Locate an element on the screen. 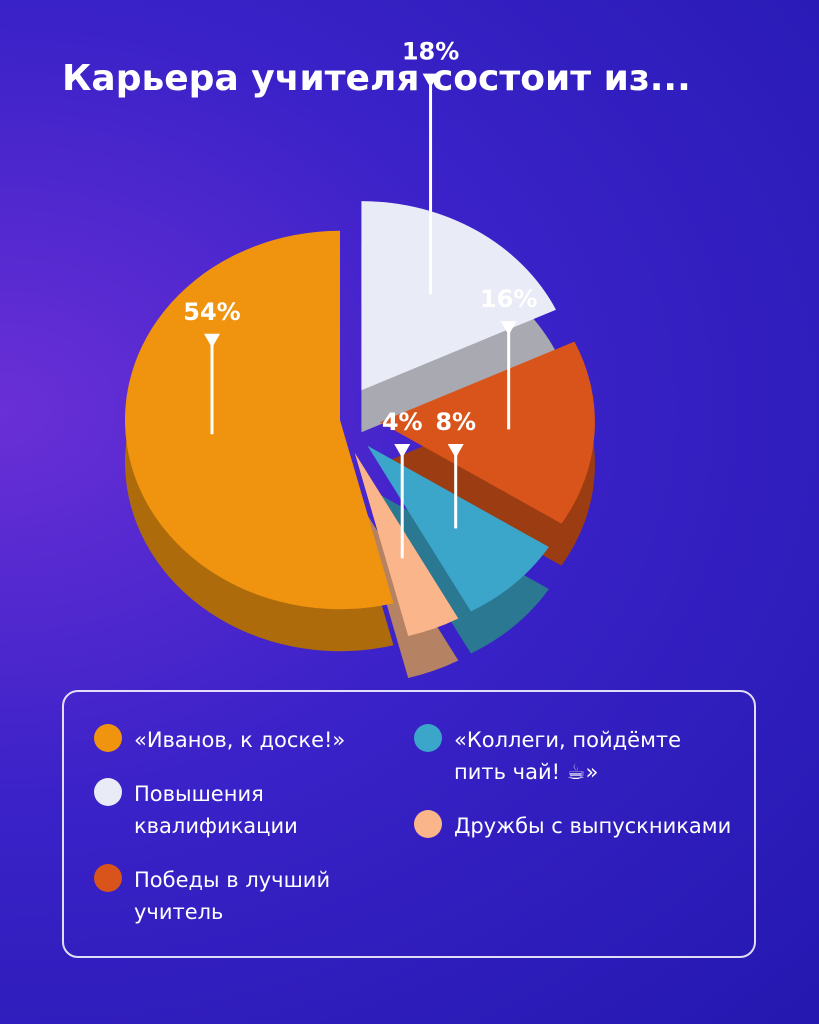  legend-item: «Иванов, к доске!» is located at coordinates (244, 740).